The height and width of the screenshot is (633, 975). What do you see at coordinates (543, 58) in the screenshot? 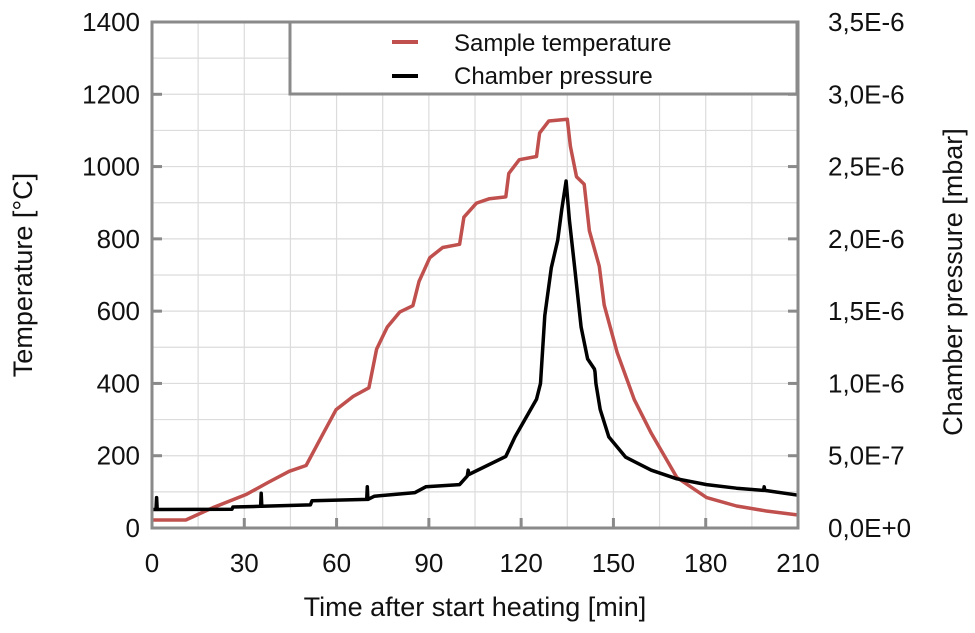
I see `legend: Sample temperature Chamber pressure` at bounding box center [543, 58].